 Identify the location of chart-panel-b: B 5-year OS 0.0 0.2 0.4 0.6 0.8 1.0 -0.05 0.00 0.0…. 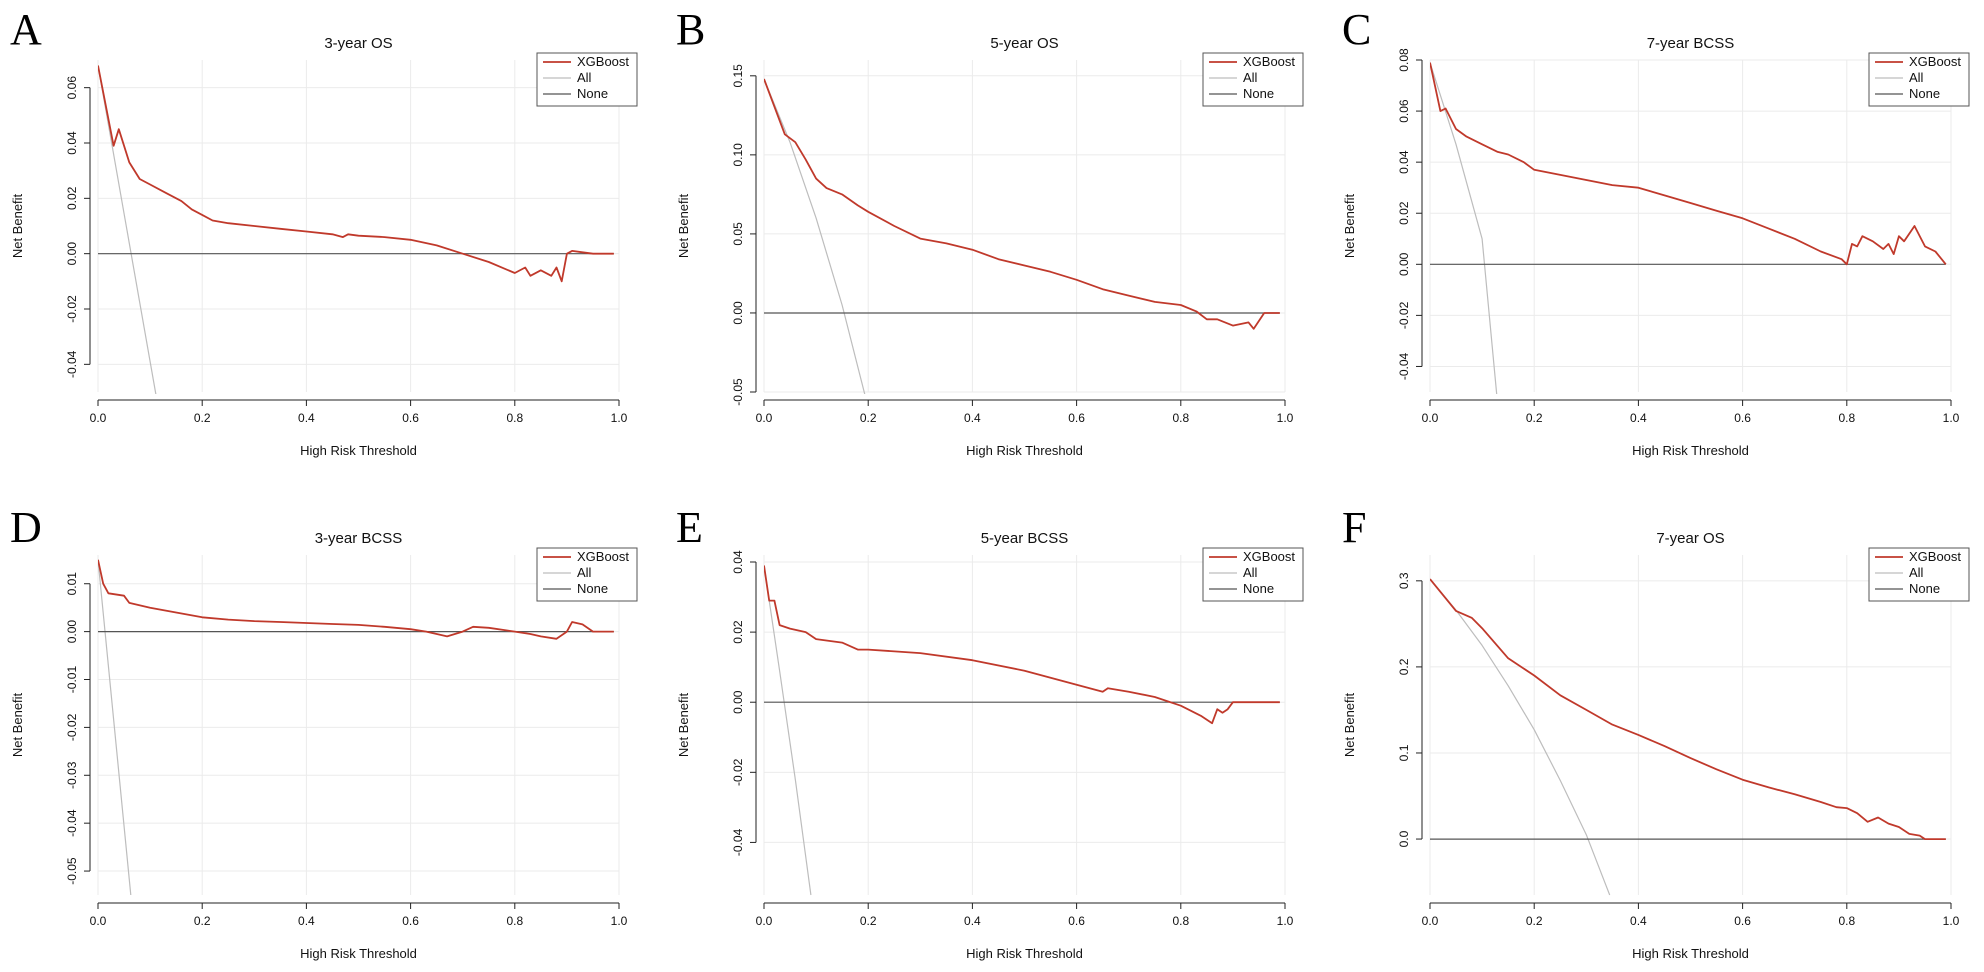
(990, 231).